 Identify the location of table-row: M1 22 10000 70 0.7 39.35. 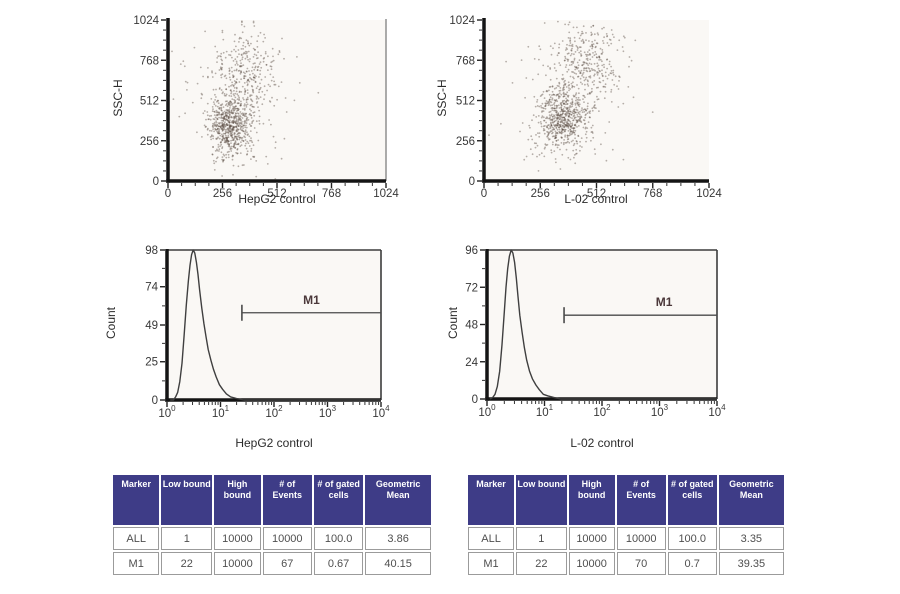
(626, 563).